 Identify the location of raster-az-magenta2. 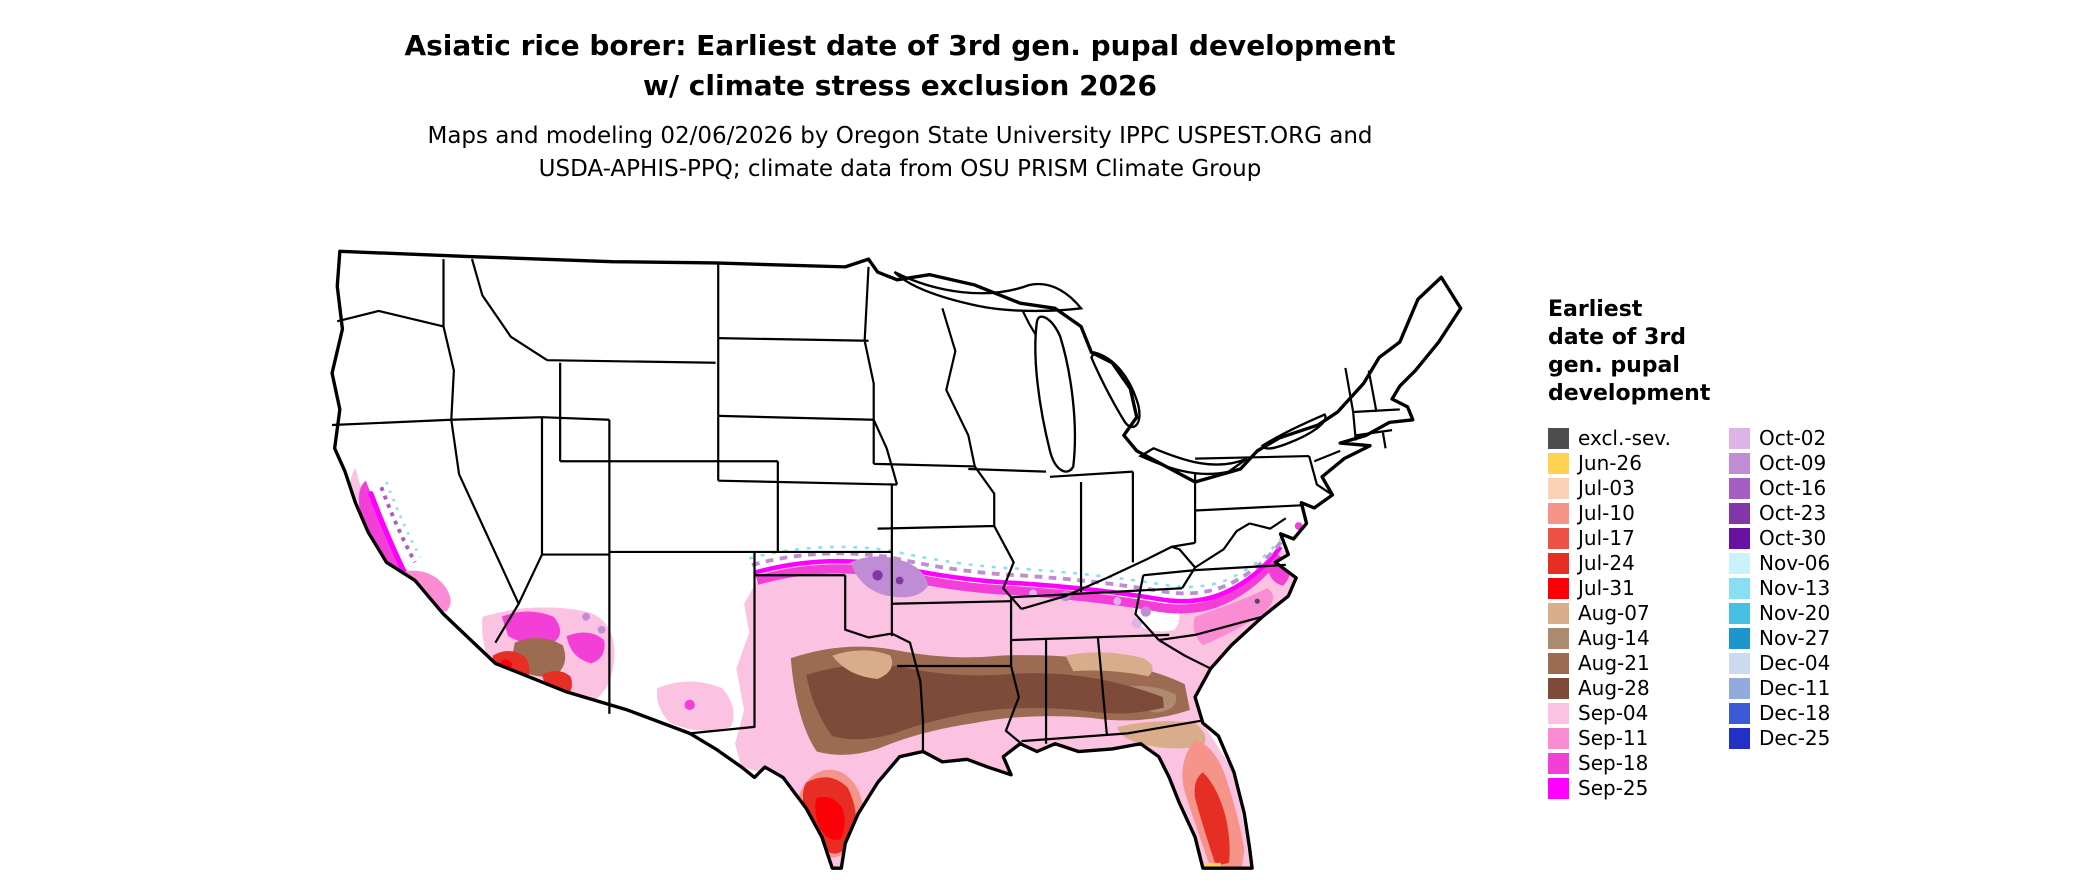
(585, 648).